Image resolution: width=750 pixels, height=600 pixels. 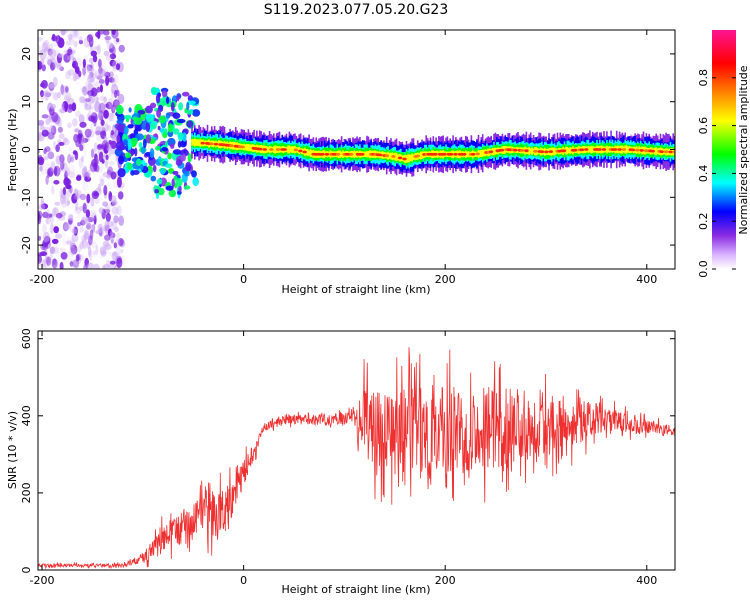 What do you see at coordinates (703, 221) in the screenshot?
I see `colorbar-tick-label: 0.2` at bounding box center [703, 221].